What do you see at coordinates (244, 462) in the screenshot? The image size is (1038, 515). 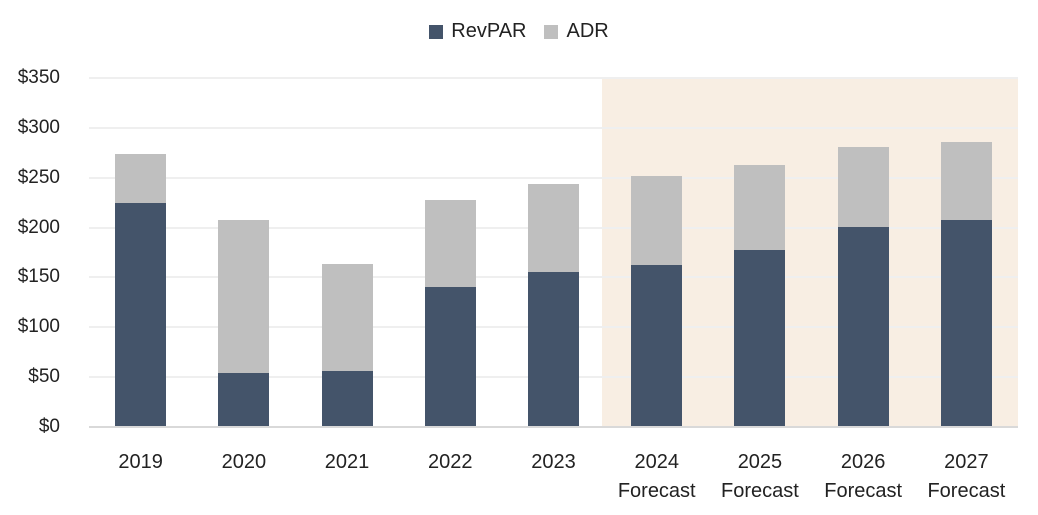 I see `x-tick-label: 2020` at bounding box center [244, 462].